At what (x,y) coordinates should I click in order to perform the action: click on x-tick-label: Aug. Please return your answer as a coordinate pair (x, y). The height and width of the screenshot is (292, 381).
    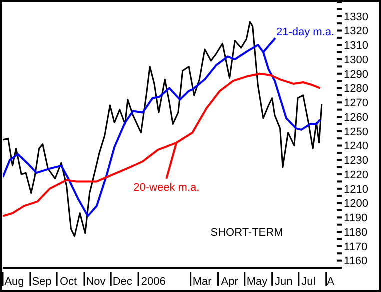
    Looking at the image, I should click on (14, 282).